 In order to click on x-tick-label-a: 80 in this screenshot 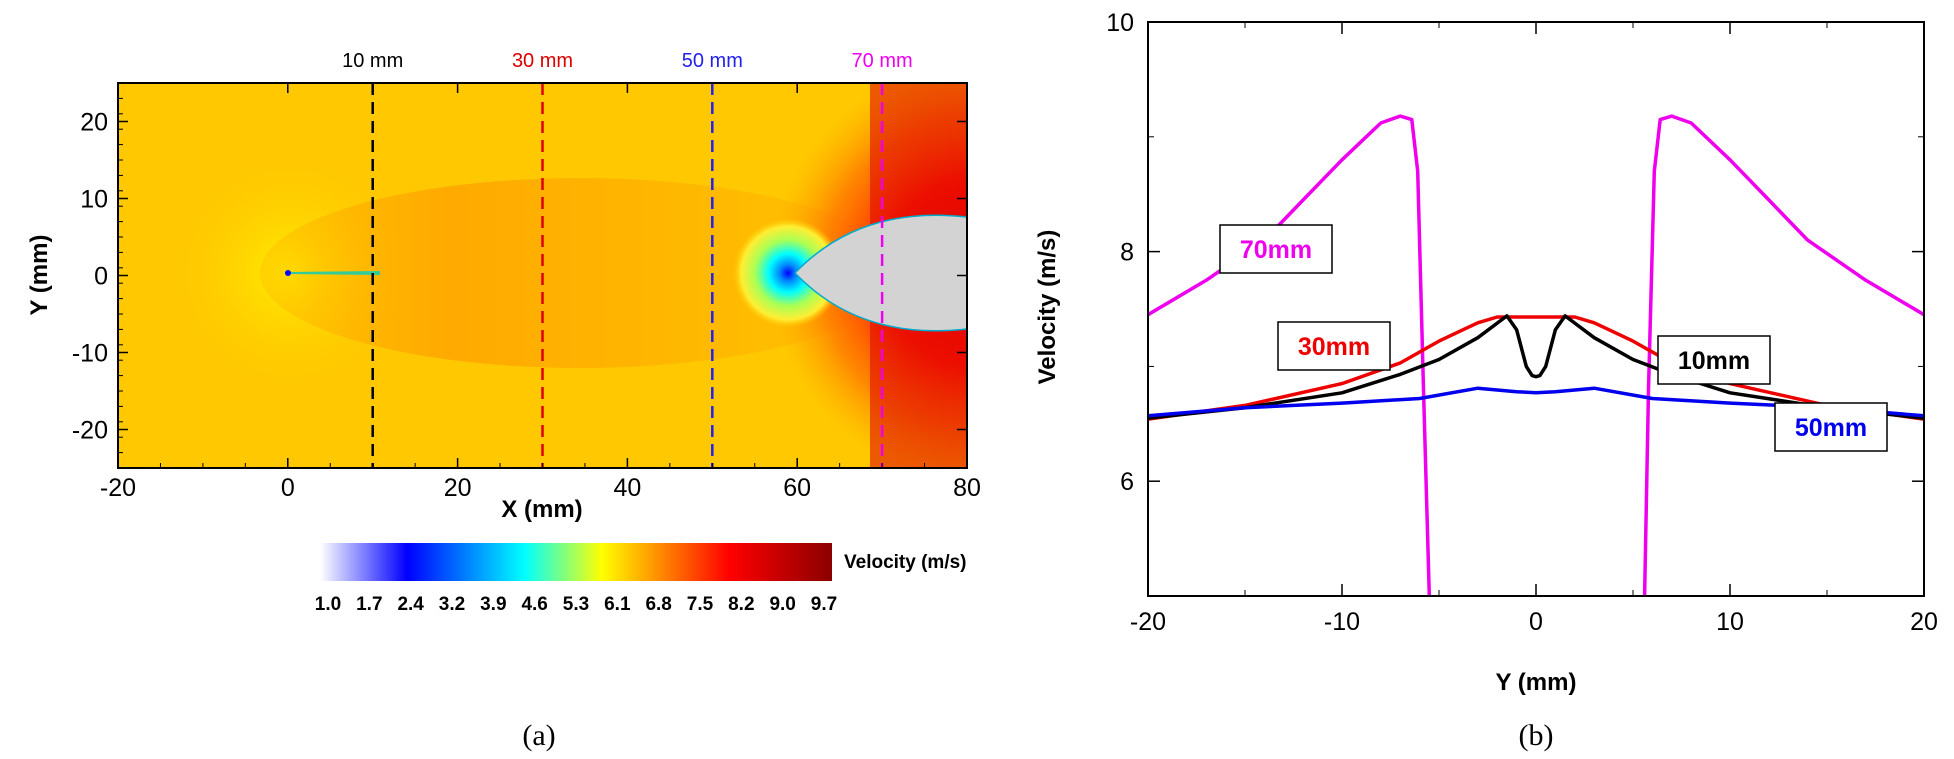, I will do `click(967, 488)`.